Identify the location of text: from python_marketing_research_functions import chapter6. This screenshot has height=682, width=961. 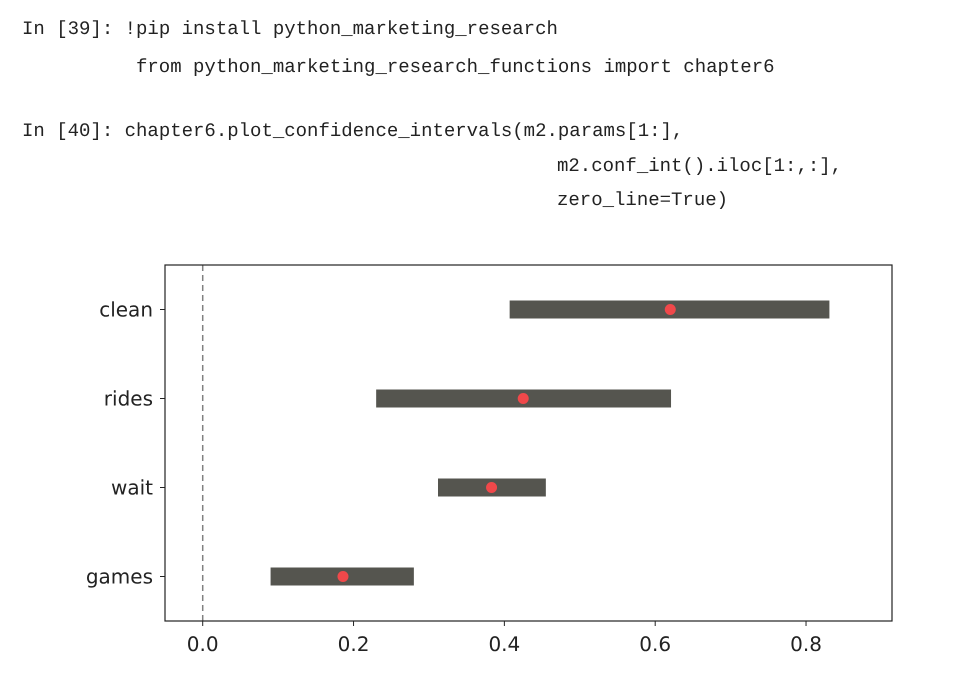
(455, 67).